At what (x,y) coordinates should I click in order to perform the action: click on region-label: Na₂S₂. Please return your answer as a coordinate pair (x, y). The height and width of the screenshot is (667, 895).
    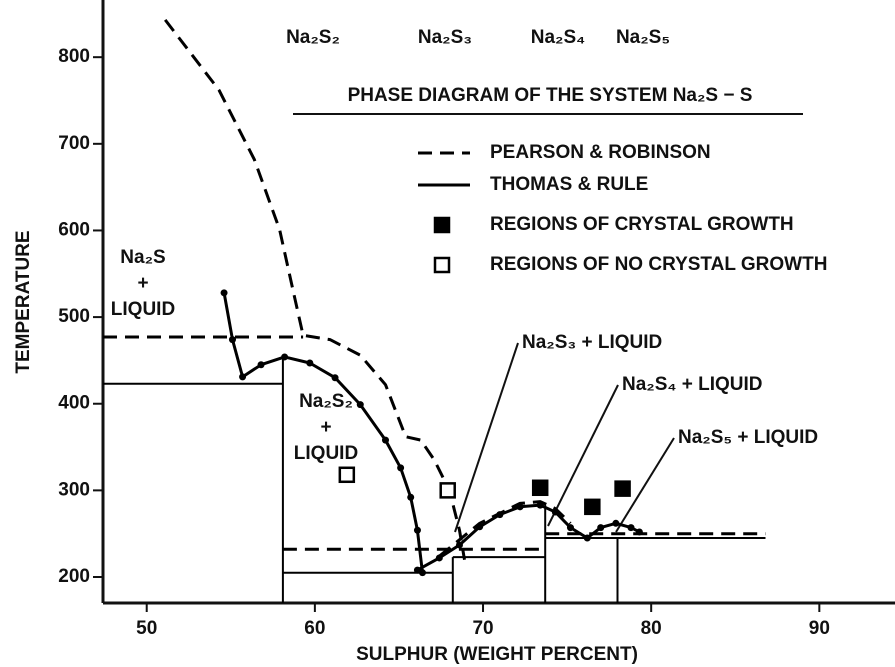
    Looking at the image, I should click on (326, 401).